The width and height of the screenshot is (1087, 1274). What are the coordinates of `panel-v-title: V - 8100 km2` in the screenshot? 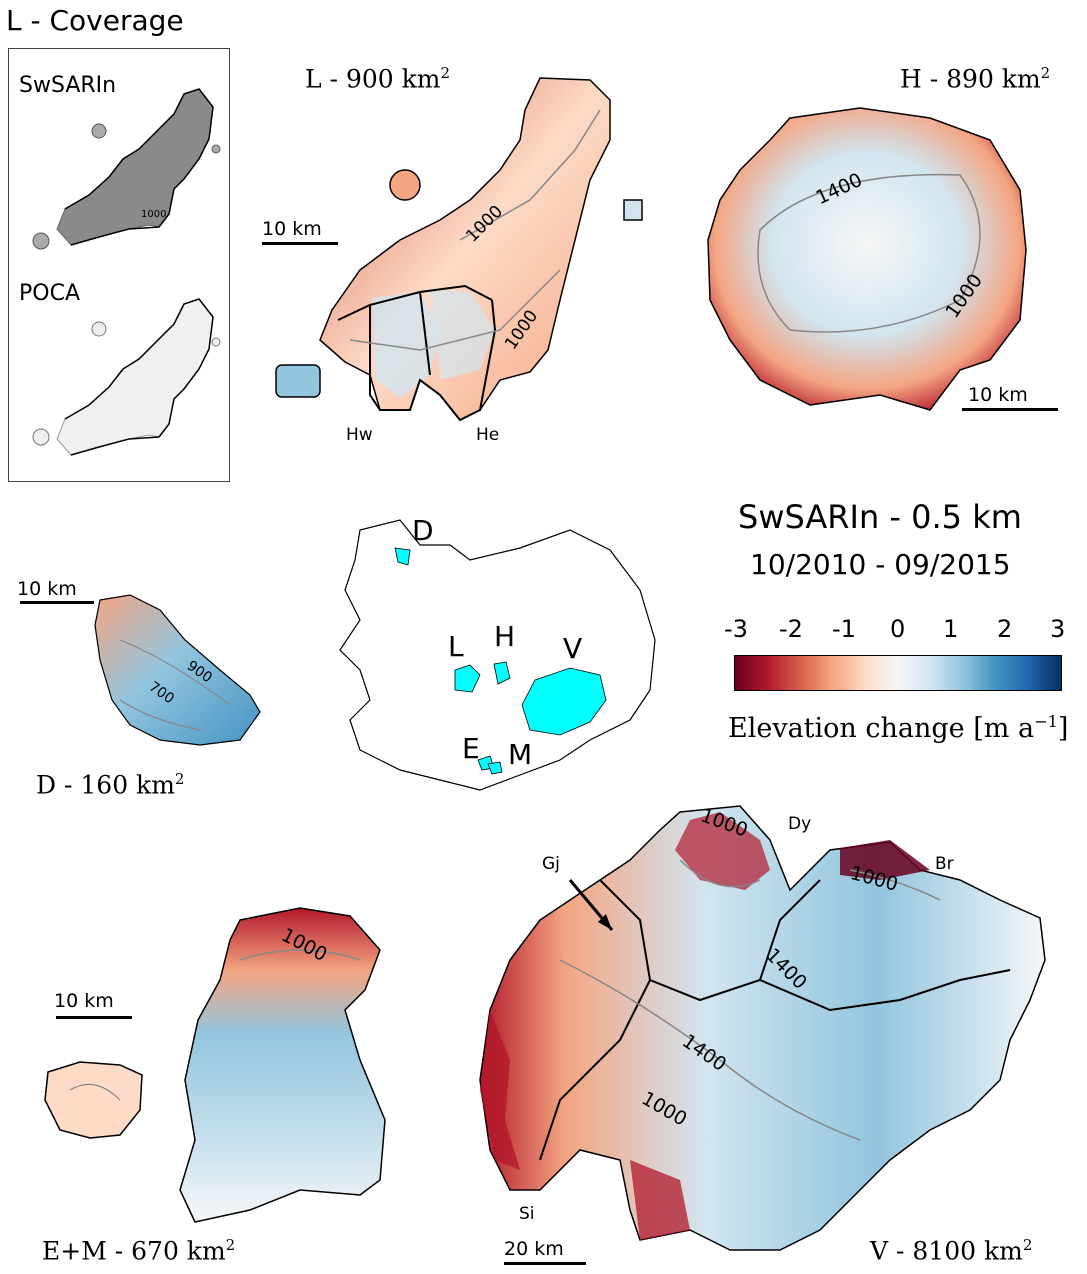 It's located at (951, 1250).